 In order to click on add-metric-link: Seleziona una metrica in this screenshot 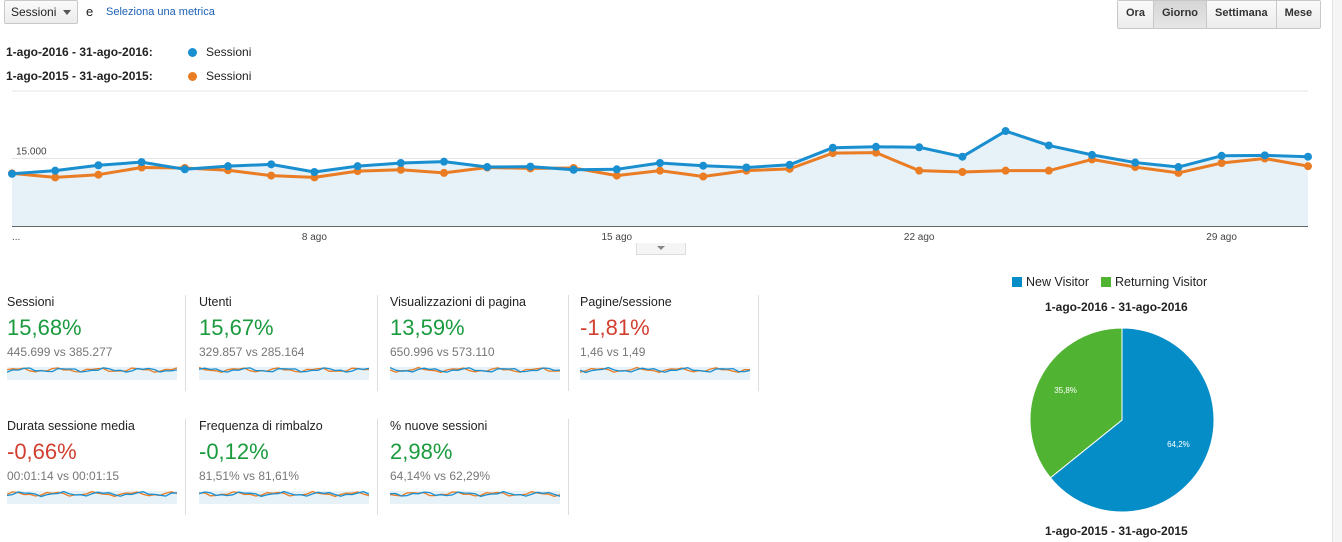, I will do `click(160, 12)`.